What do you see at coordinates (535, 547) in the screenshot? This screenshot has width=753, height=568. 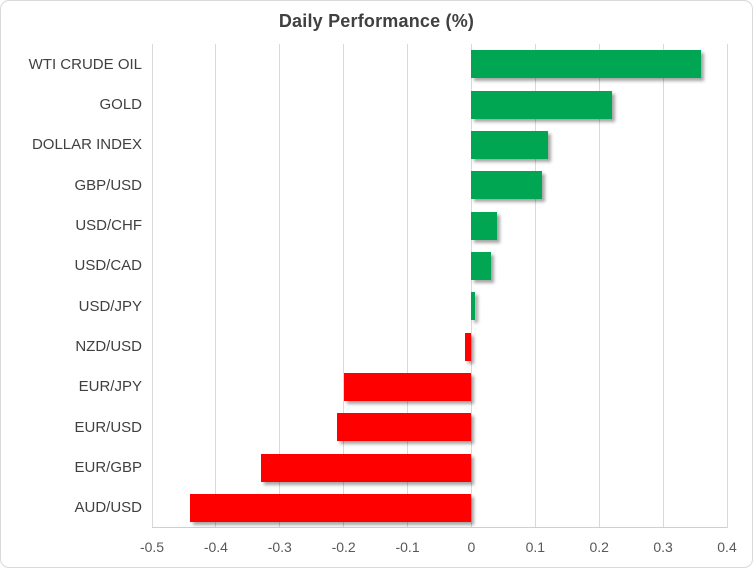 I see `x-tick-label: 0.1` at bounding box center [535, 547].